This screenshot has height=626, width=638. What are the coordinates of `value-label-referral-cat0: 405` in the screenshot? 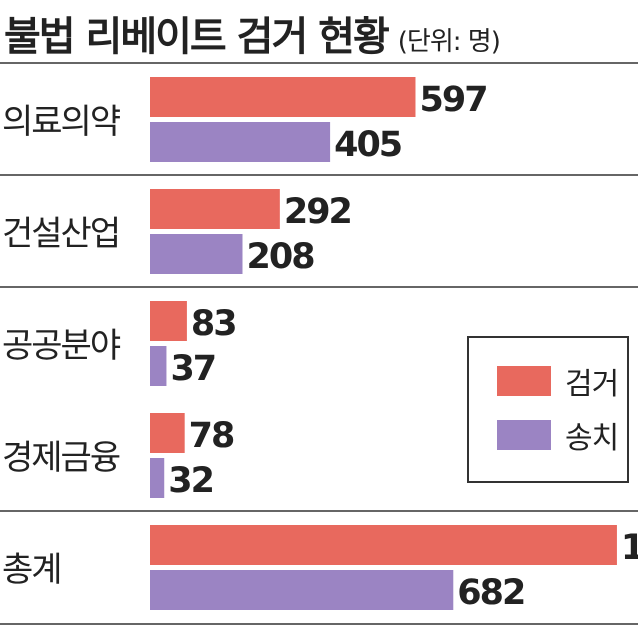 It's located at (367, 145).